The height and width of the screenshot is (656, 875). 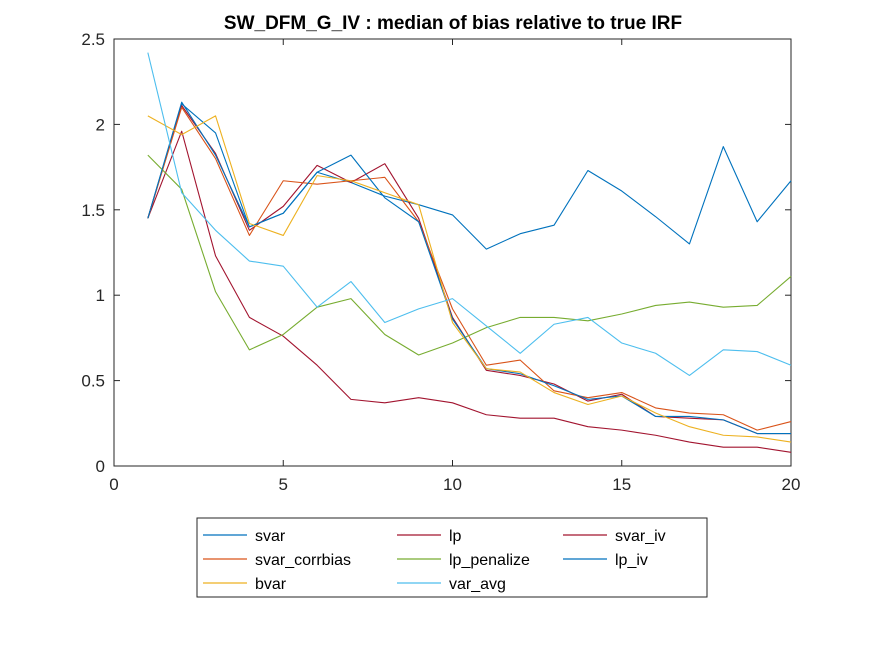 I want to click on y-tick-label: 0, so click(x=100, y=466).